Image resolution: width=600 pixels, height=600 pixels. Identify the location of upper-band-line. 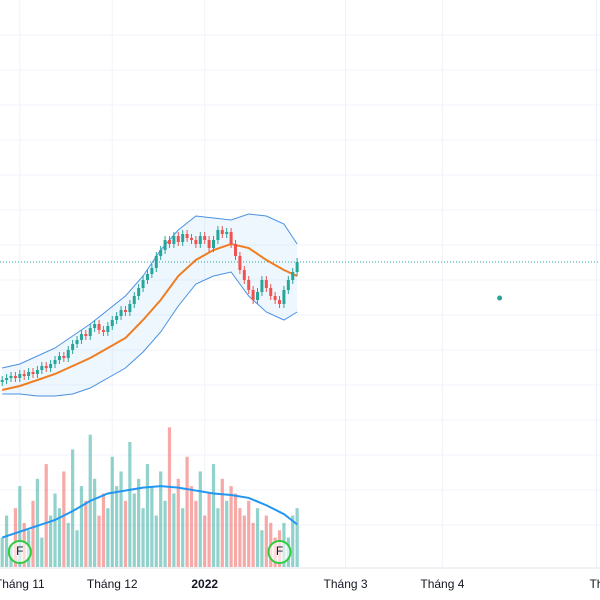
(150, 291).